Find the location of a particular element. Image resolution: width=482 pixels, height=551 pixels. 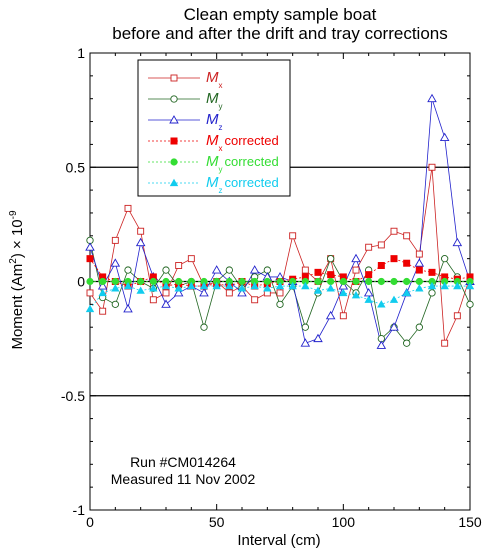

x-tick-label-0: 0 is located at coordinates (90, 522).